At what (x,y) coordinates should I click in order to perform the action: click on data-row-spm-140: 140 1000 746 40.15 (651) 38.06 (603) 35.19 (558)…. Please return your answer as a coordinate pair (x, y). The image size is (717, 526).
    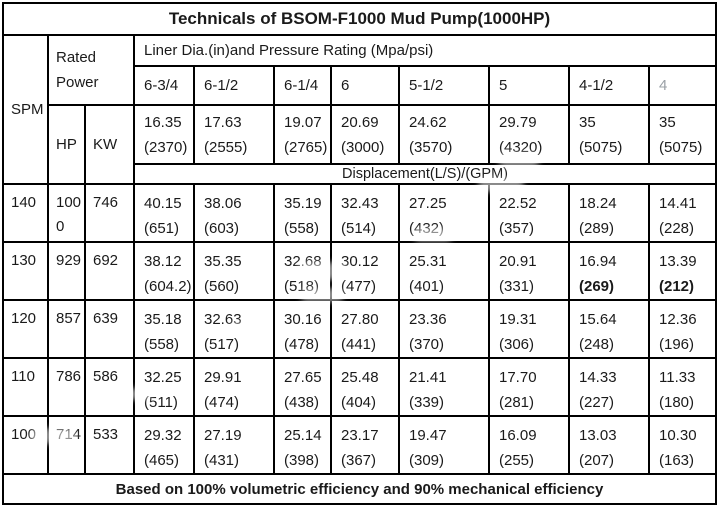
    Looking at the image, I should click on (359, 213).